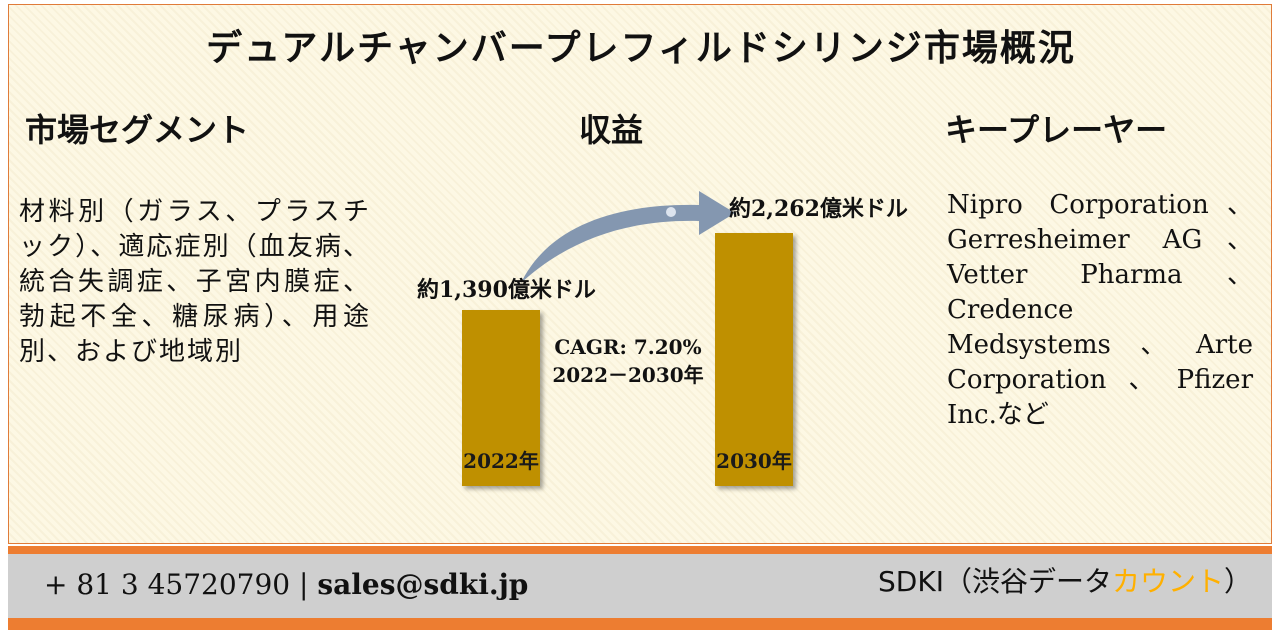 The height and width of the screenshot is (642, 1280). What do you see at coordinates (628, 361) in the screenshot?
I see `cagr-label: CAGR: 7.20% 2022－2030年` at bounding box center [628, 361].